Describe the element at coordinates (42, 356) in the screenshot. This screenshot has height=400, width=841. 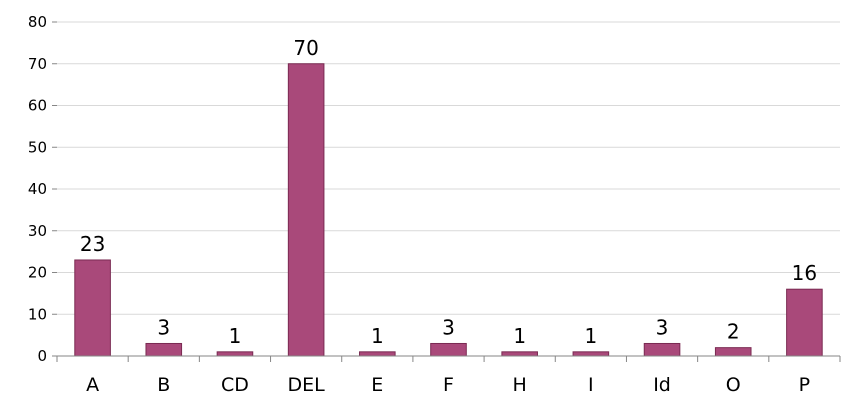
I see `y-tick-label: 0` at that location.